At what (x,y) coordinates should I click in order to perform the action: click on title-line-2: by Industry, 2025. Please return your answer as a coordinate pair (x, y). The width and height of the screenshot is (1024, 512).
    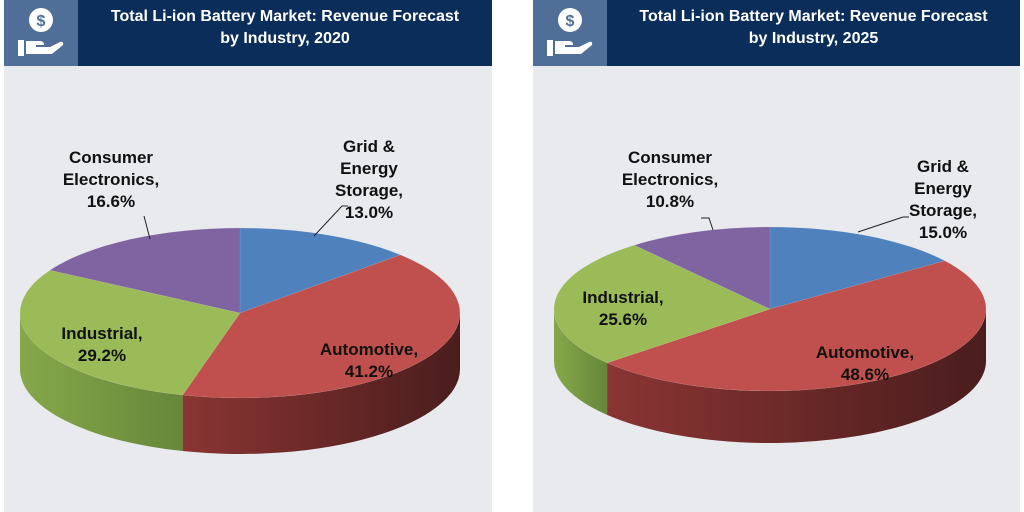
    Looking at the image, I should click on (813, 38).